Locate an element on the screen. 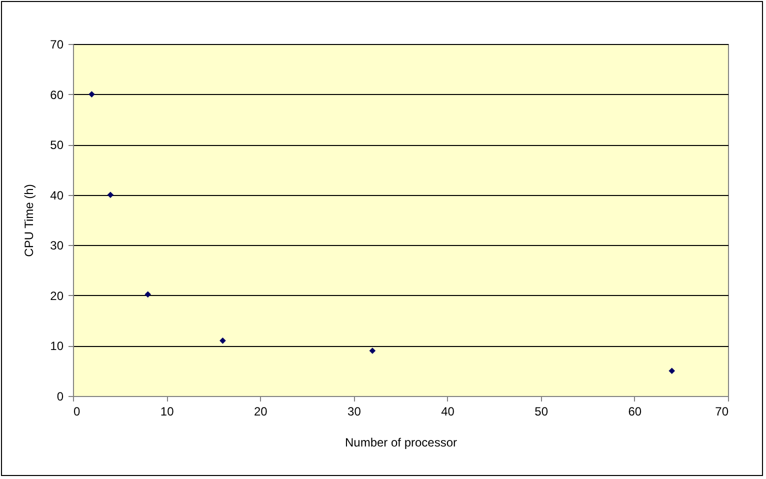 Image resolution: width=766 pixels, height=479 pixels. y-tick-label: 20 is located at coordinates (57, 295).